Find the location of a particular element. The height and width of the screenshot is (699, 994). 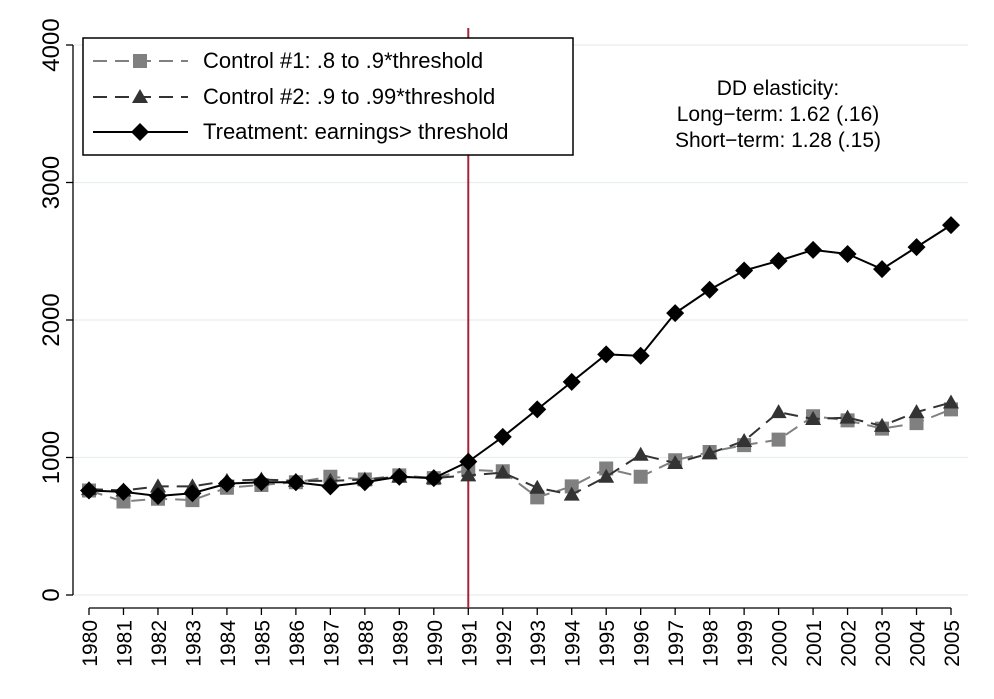

legend-label-control-2: Control #2: .9 to .99*threshold is located at coordinates (349, 96).